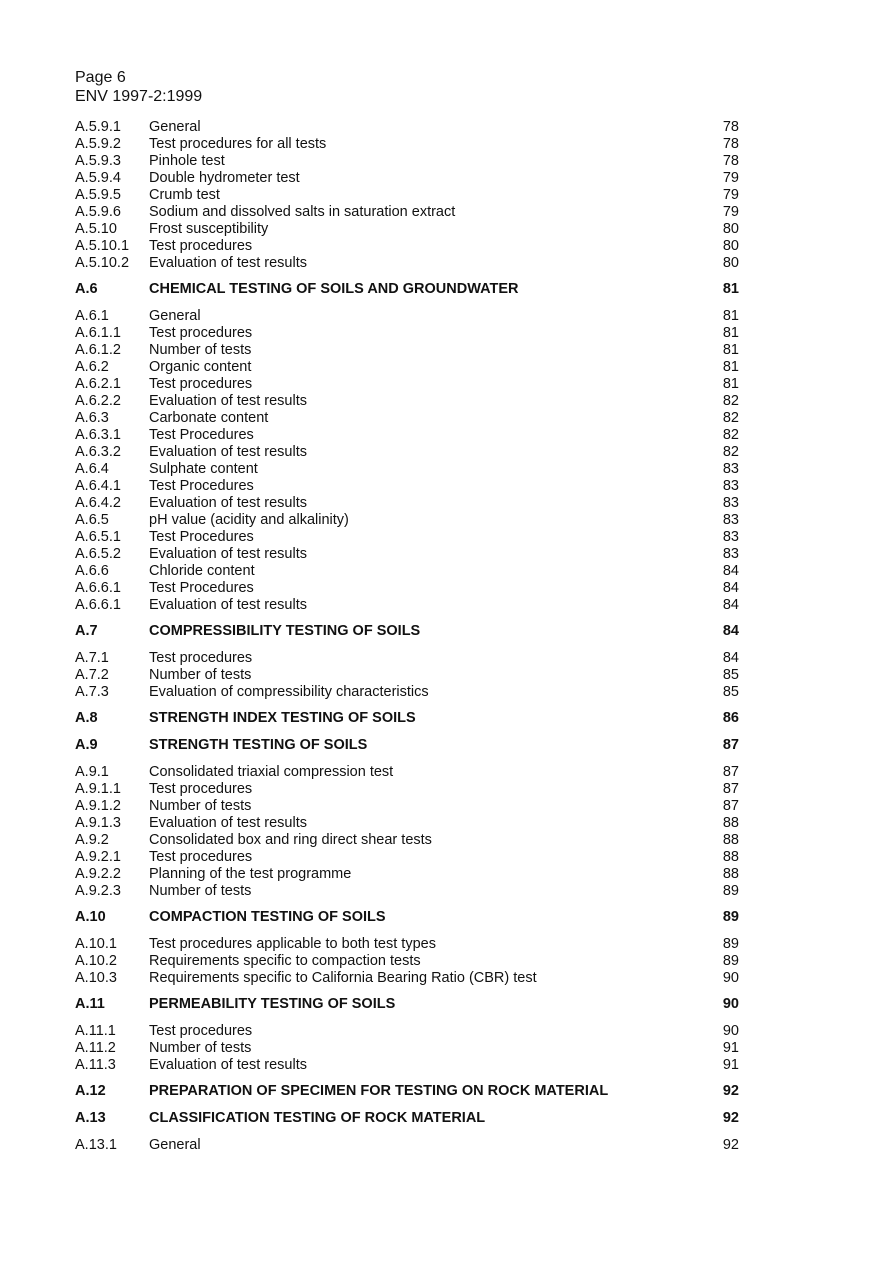 Image resolution: width=893 pixels, height=1267 pixels. What do you see at coordinates (407, 469) in the screenshot?
I see `toc-entry: A.6.4 Sulphate content 83` at bounding box center [407, 469].